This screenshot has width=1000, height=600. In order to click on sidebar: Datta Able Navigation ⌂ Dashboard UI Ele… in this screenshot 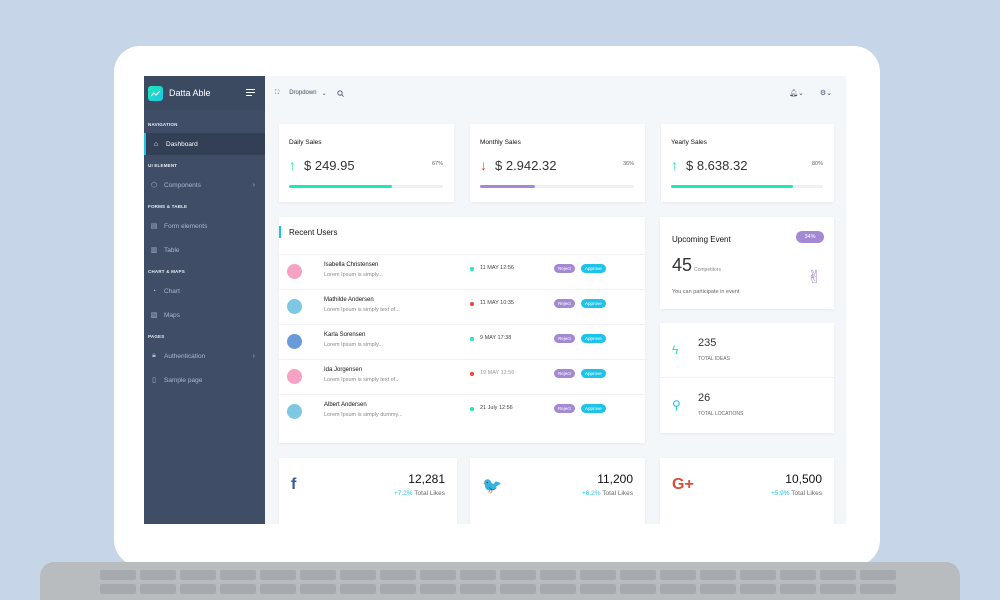, I will do `click(204, 300)`.